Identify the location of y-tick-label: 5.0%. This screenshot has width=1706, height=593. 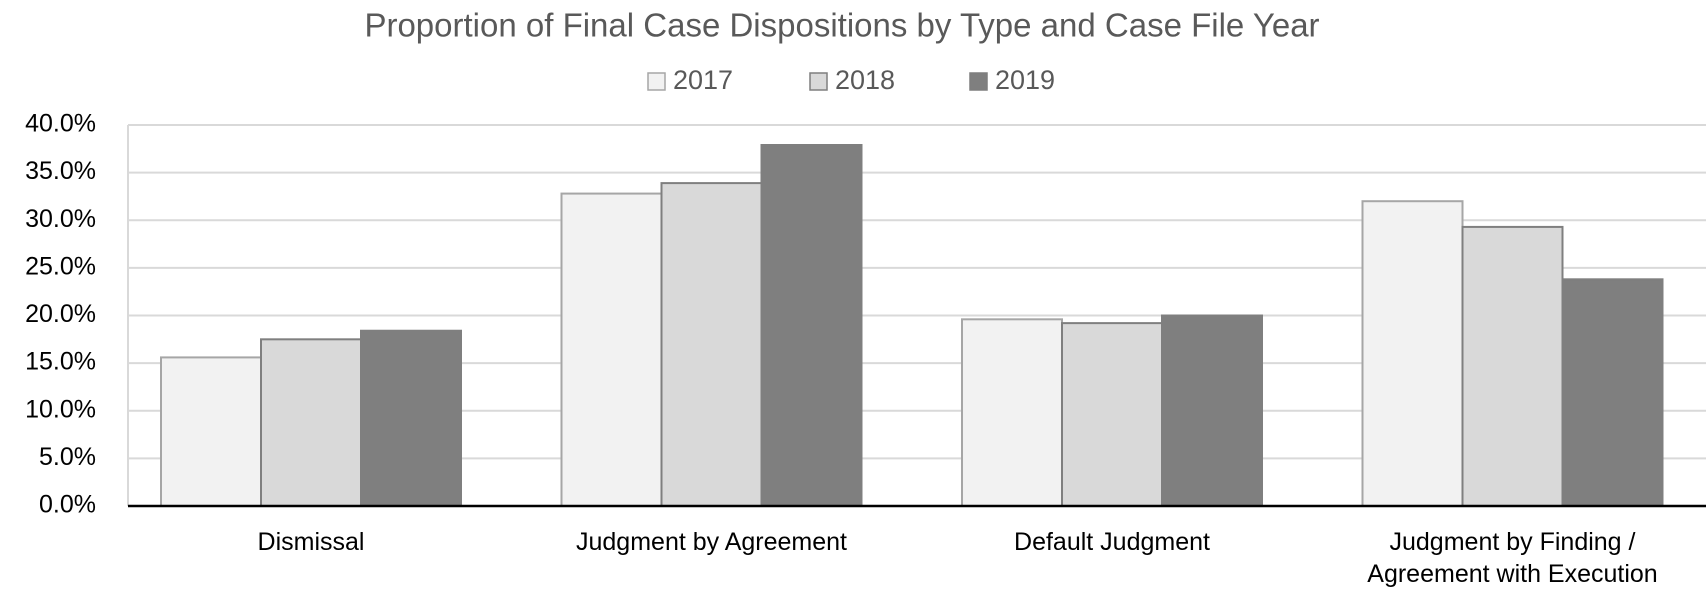
(67, 457).